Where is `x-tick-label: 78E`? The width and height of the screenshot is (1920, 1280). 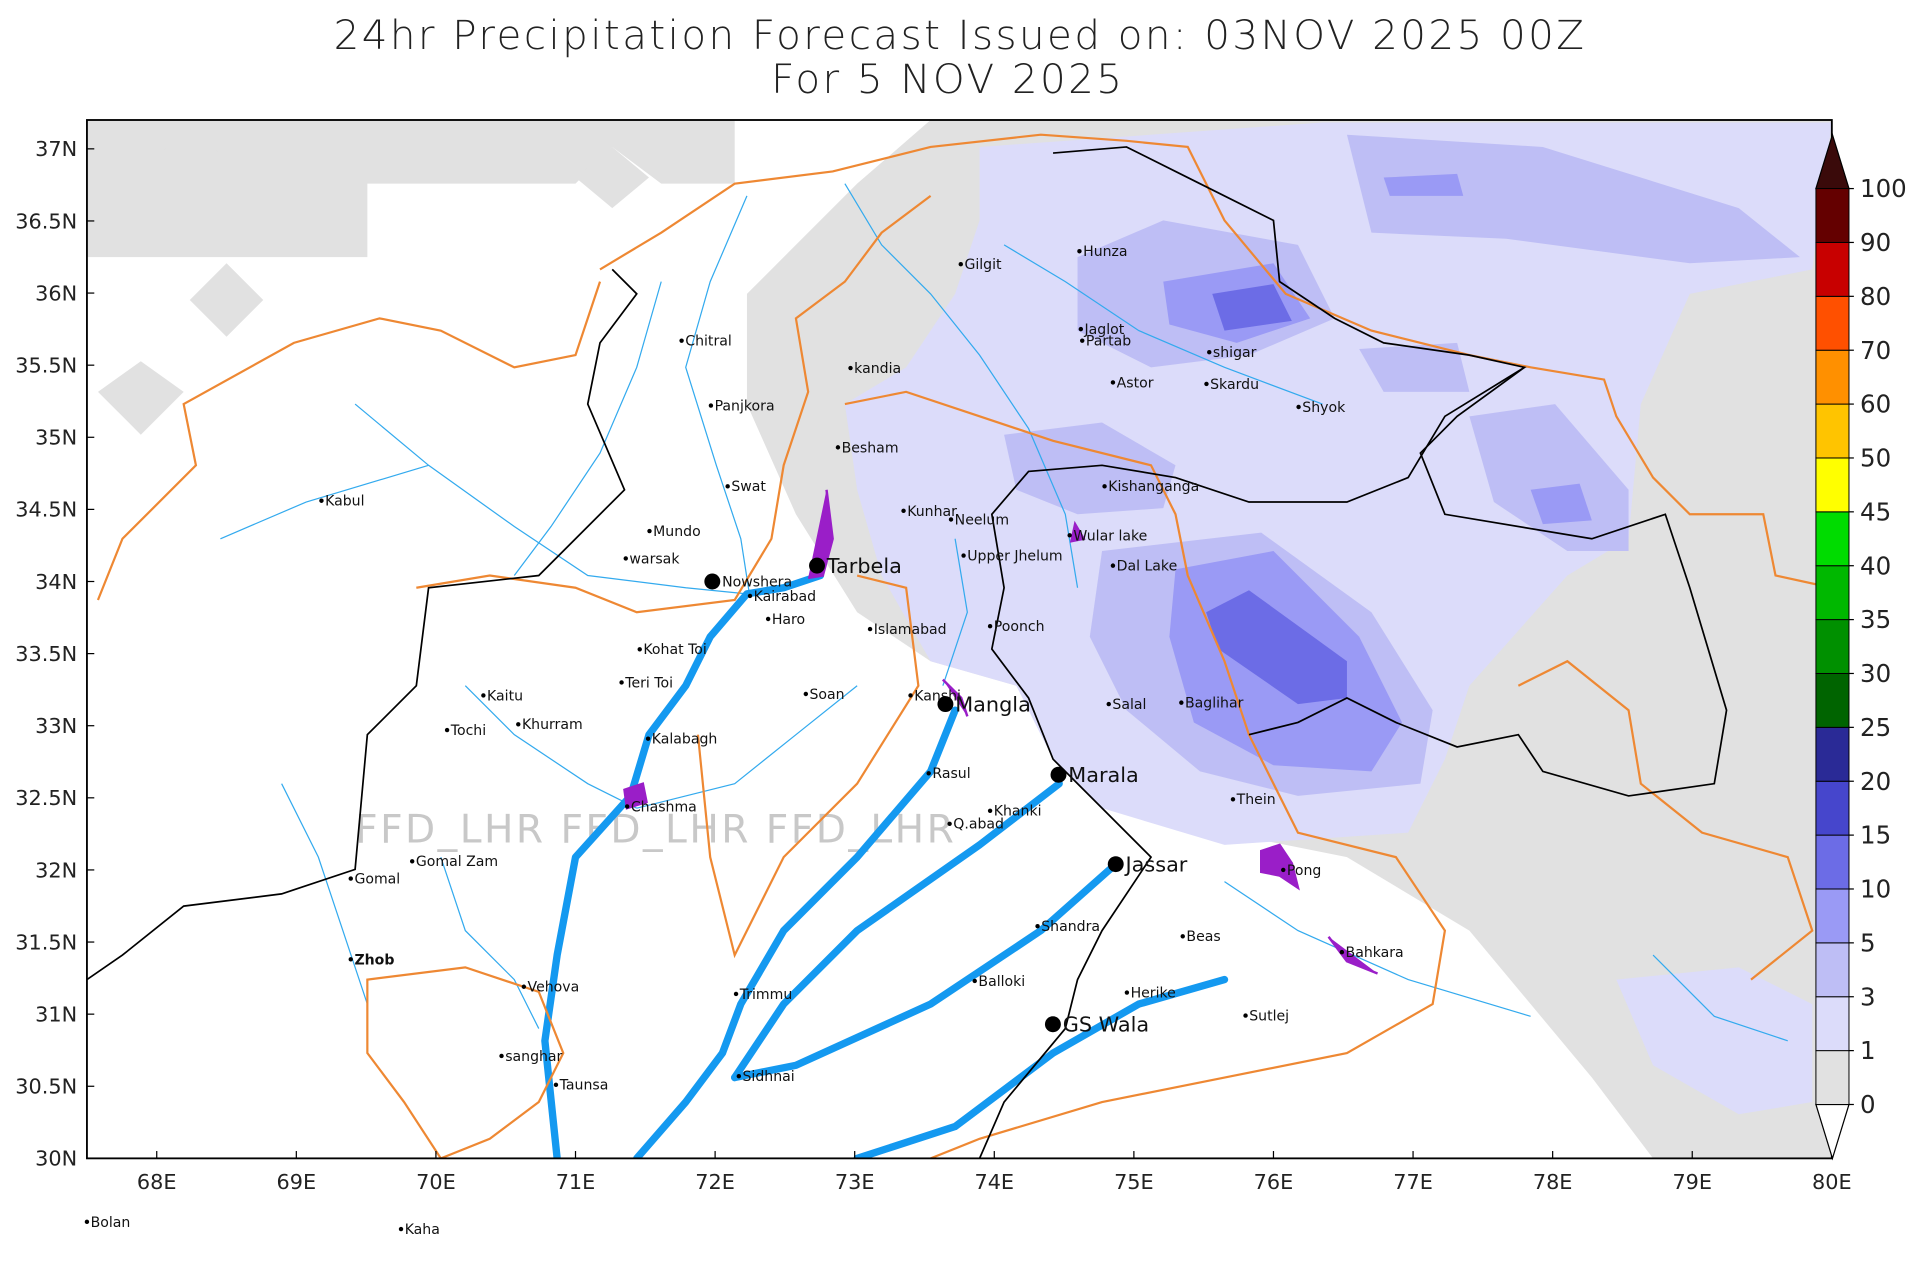 x-tick-label: 78E is located at coordinates (1553, 1182).